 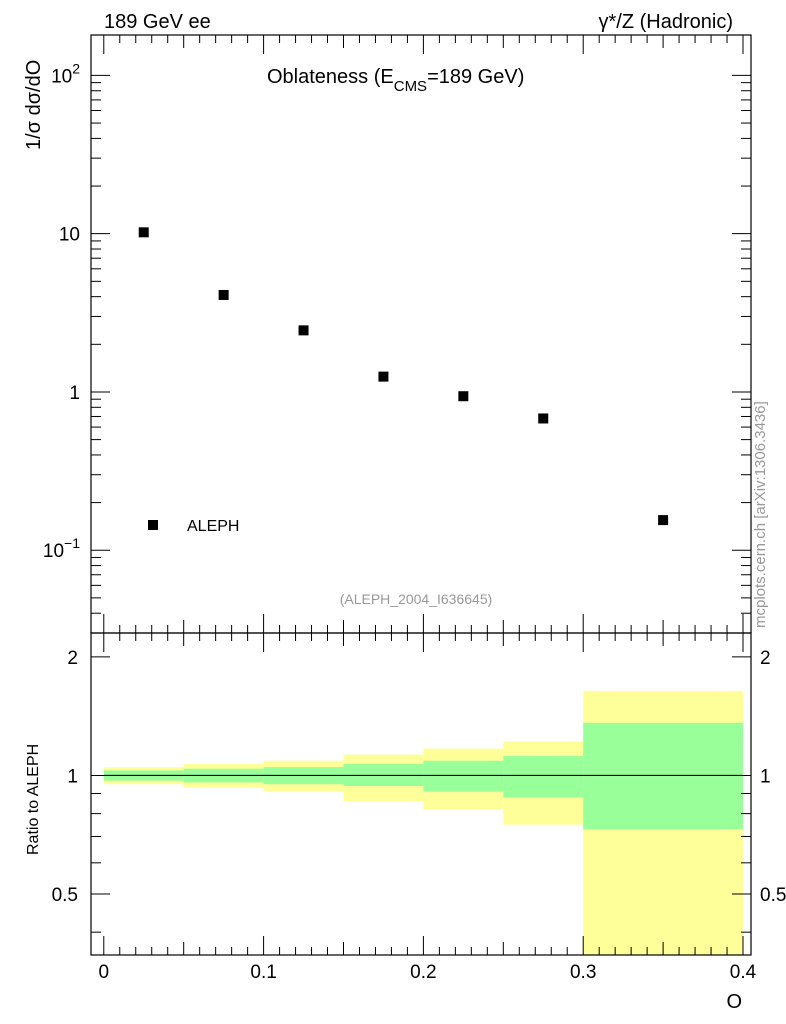 I want to click on ratio-y-tick-label-left: 0.5, so click(x=65, y=895).